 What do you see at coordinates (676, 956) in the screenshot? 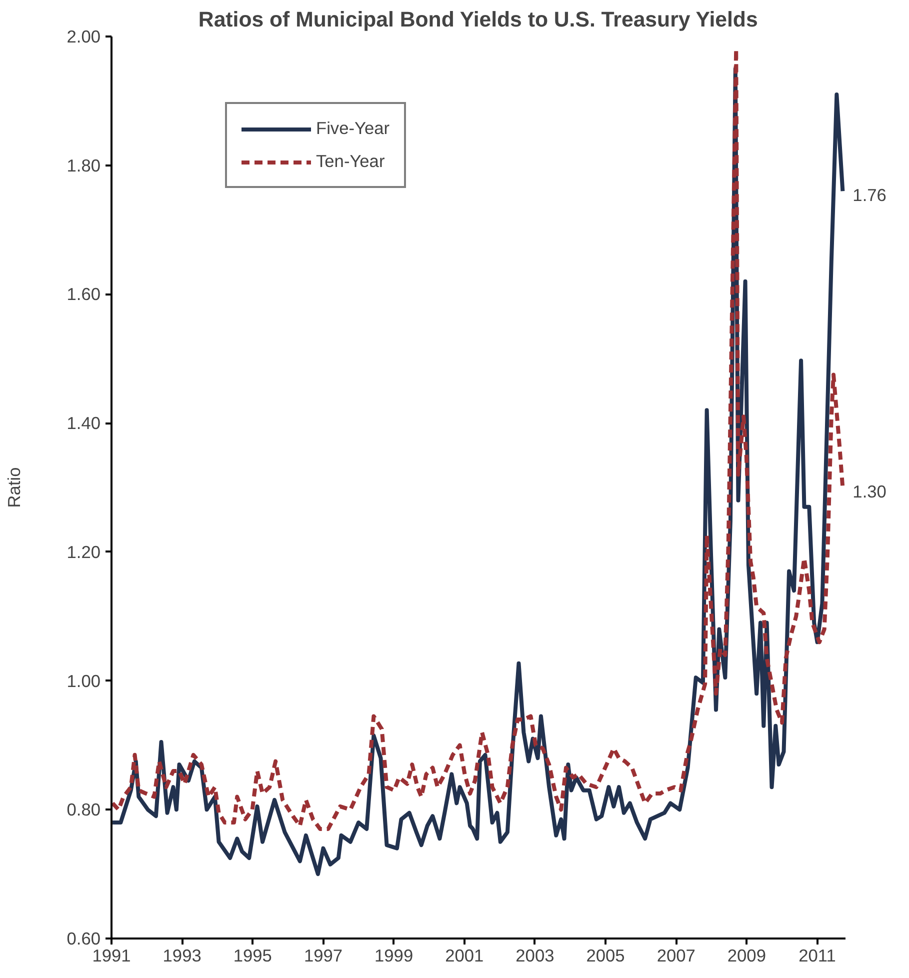
I see `x-tick-label: 2007` at bounding box center [676, 956].